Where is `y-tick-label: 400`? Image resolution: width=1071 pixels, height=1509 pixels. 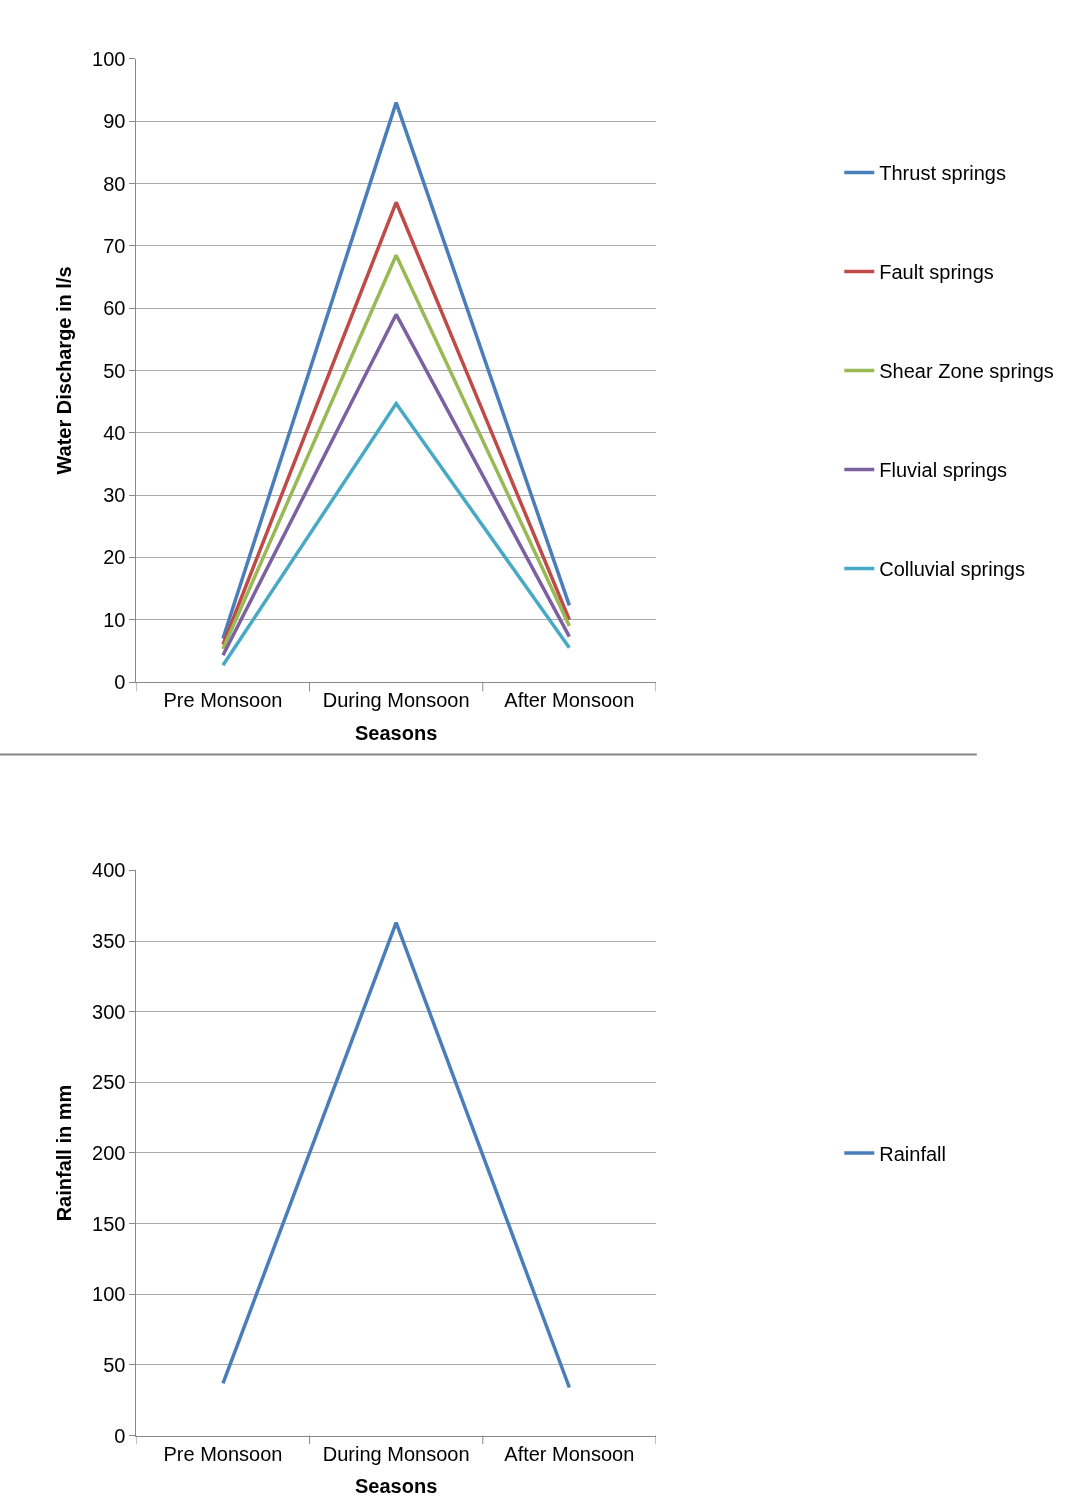
y-tick-label: 400 is located at coordinates (109, 870).